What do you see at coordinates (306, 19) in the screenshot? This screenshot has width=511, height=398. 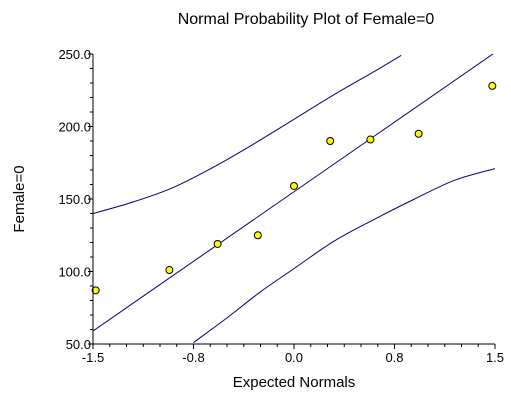 I see `chart-title: Normal Probability Plot of Female=0` at bounding box center [306, 19].